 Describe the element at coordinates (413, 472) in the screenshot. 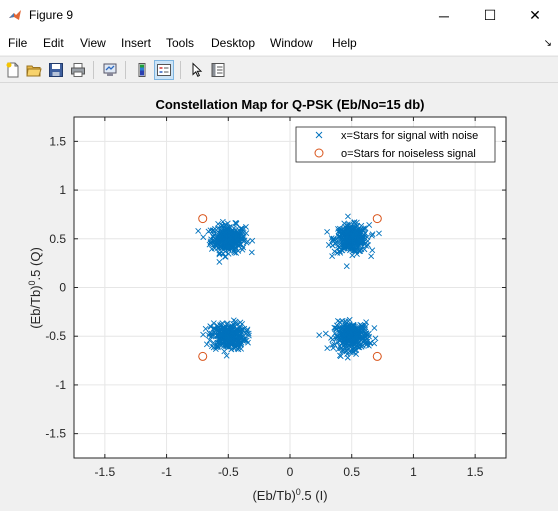

I see `x-tick-label: 1` at that location.